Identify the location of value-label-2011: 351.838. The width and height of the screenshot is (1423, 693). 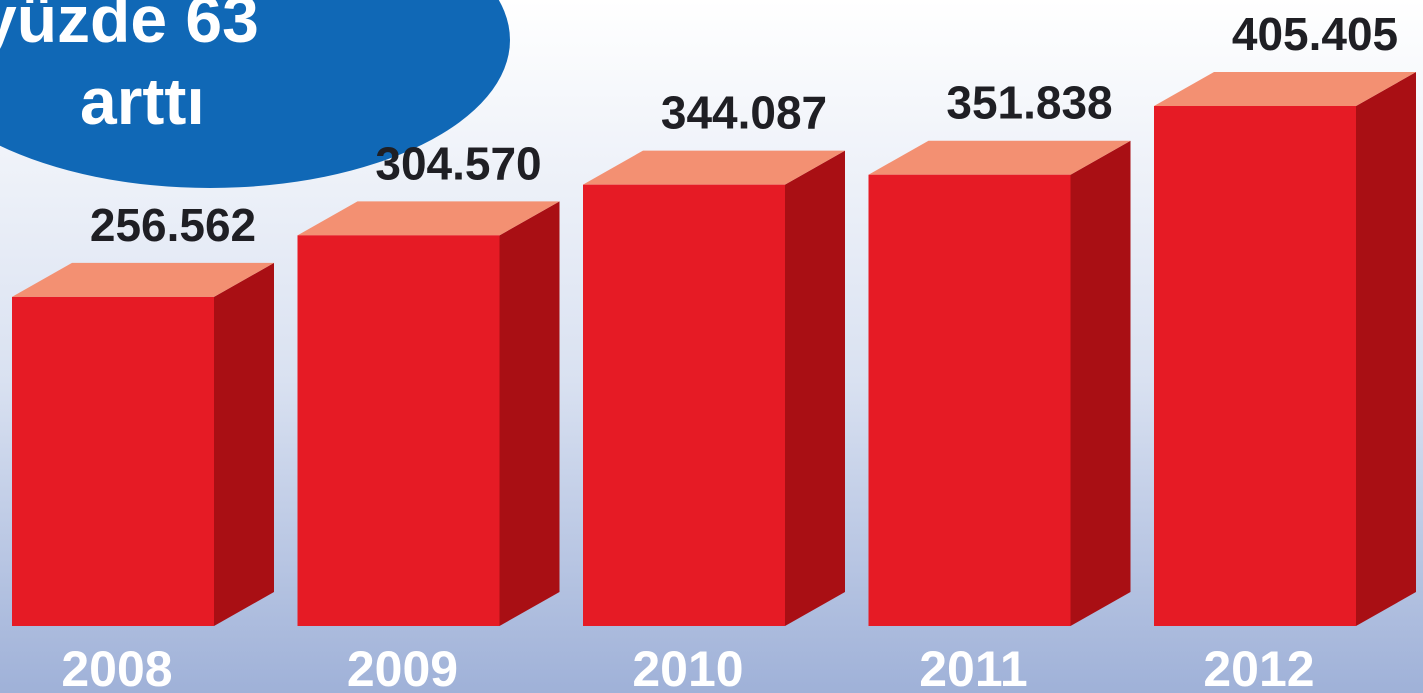
(1029, 103).